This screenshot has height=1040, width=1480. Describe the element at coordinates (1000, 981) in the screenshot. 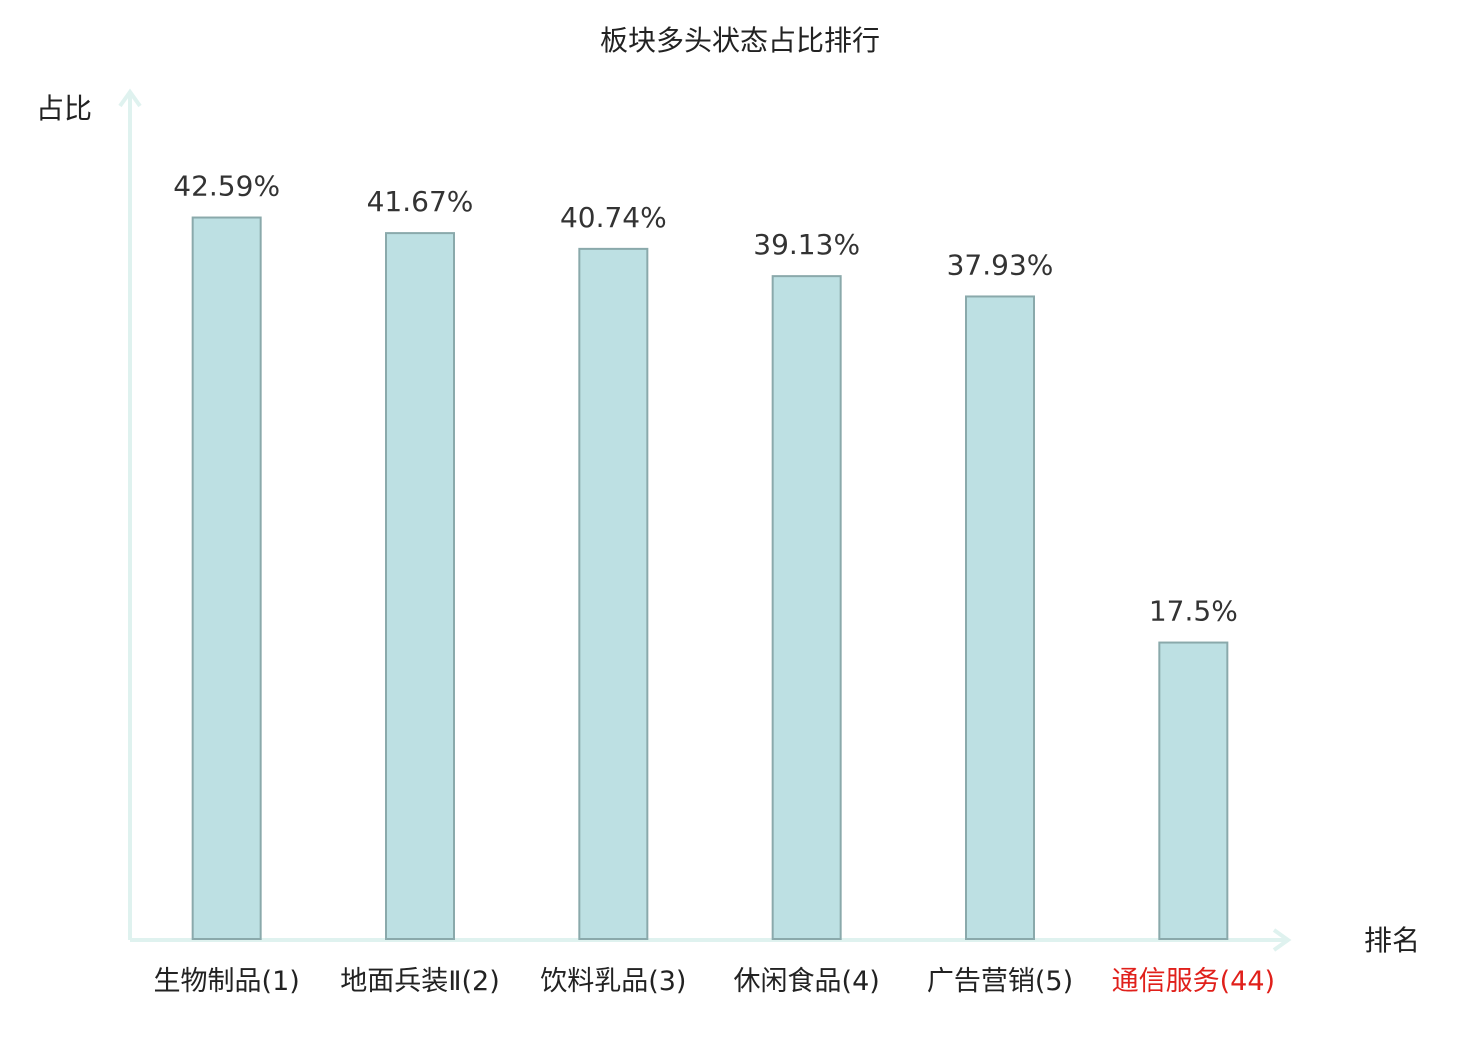

I see `x-tick-label: 广告营销(5)` at that location.